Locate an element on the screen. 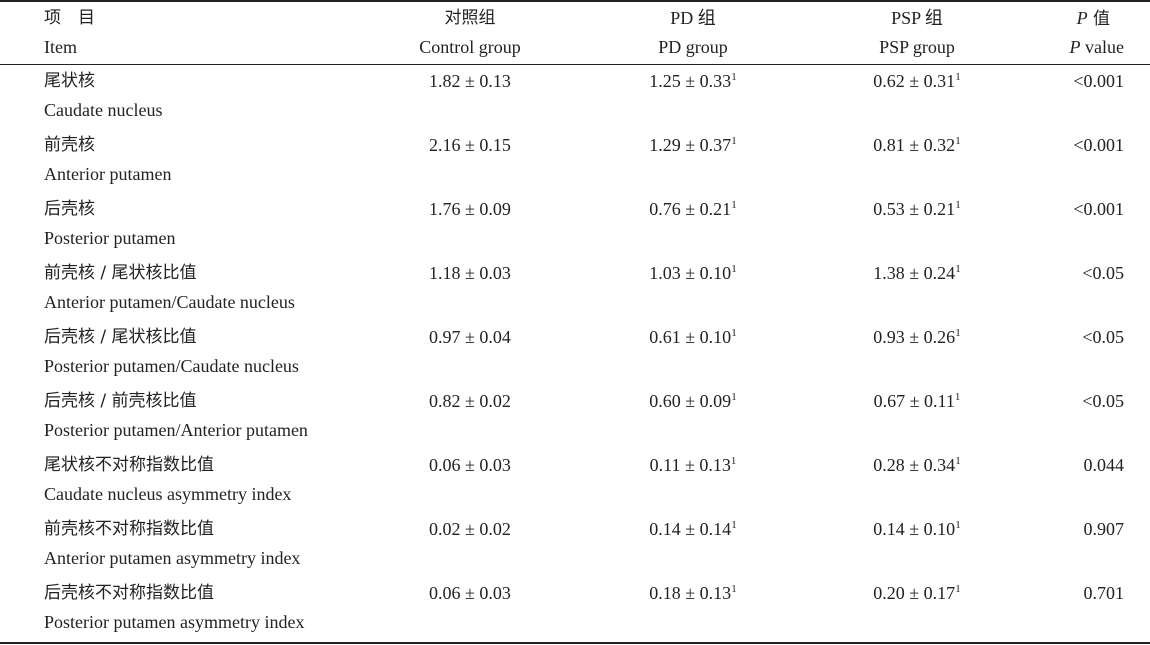  pd-value-text: 0.60 ± 0.09 is located at coordinates (690, 401).